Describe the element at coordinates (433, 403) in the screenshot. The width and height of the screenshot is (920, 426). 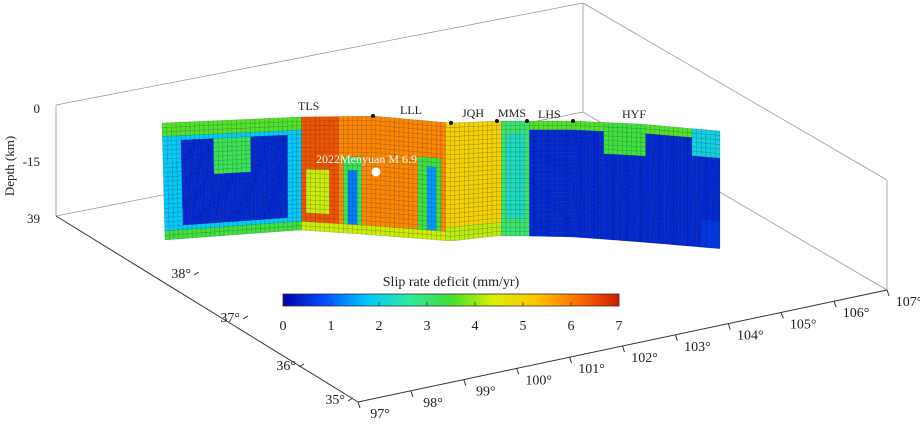
I see `lon-tick-label: 98°` at that location.